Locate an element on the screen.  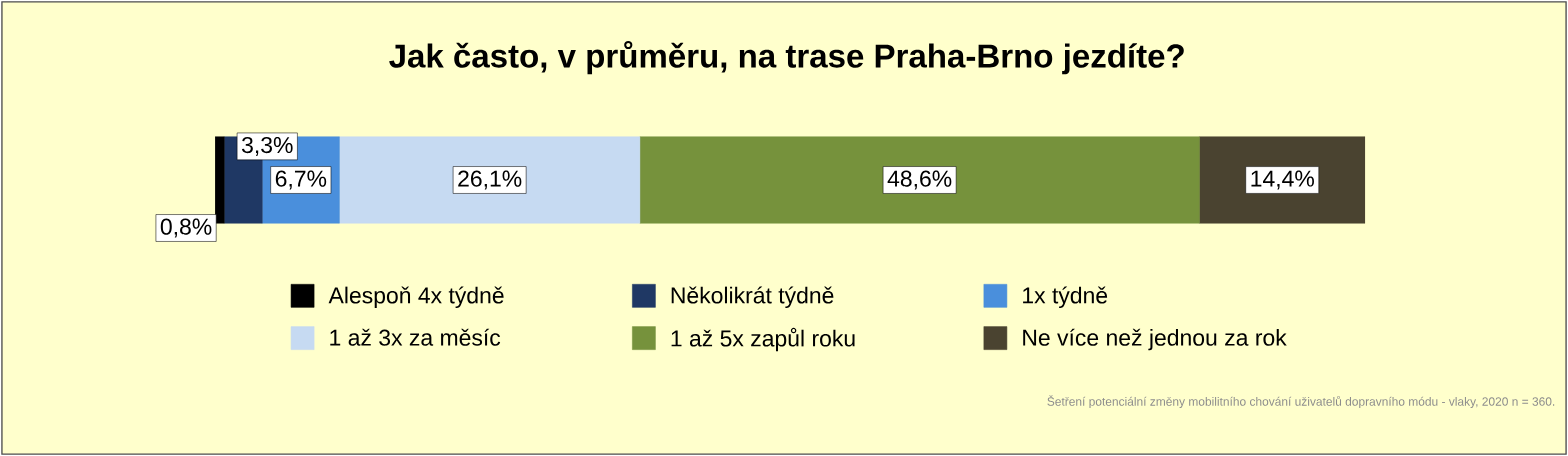
text: Šetření potenciální změny mobilitního chování uživatelů dopravního módu - vlaky, 2020 n = 360. is located at coordinates (1301, 402).